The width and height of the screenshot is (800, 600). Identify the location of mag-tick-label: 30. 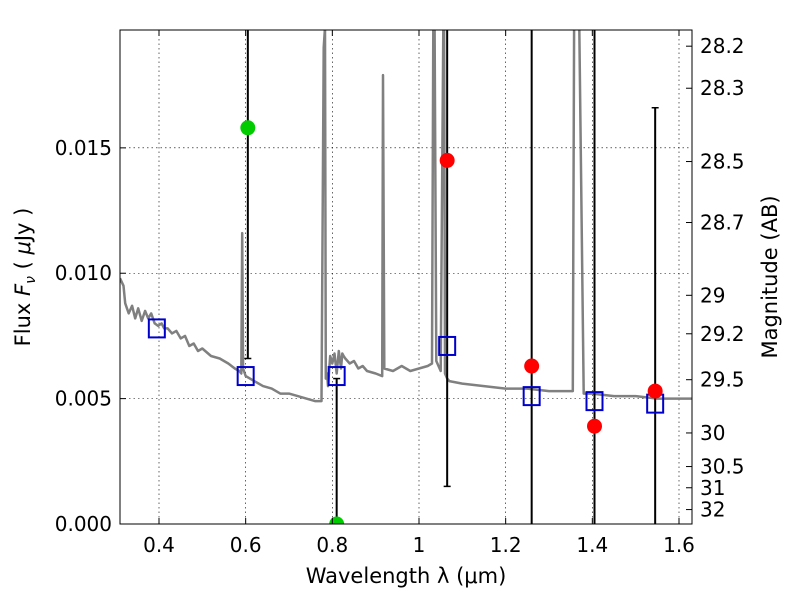
(712, 433).